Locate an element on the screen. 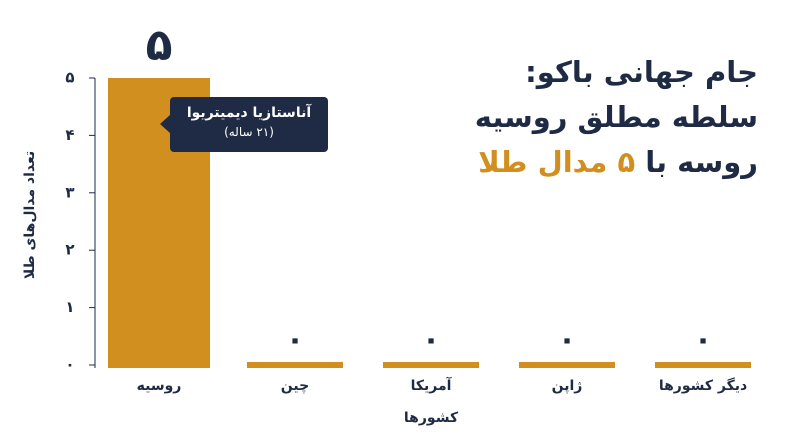 Image resolution: width=800 pixels, height=447 pixels. x-tick-label: دیگر کشورها is located at coordinates (703, 385).